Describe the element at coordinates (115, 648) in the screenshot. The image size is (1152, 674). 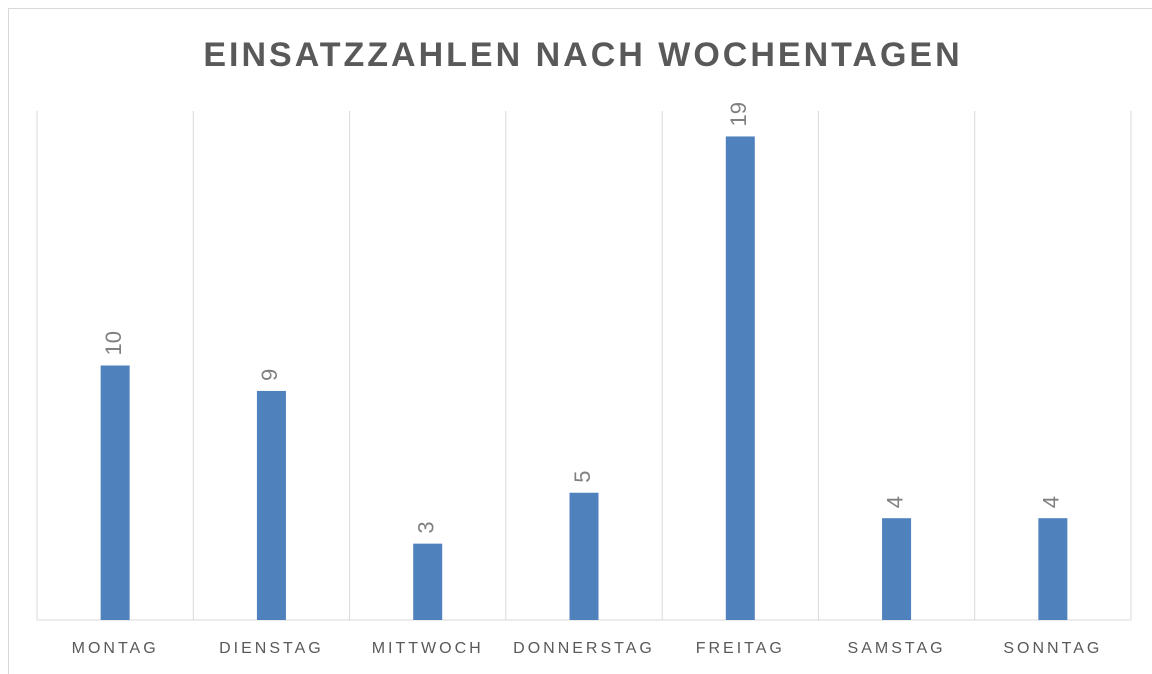
I see `x-tick-label: MONTAG` at that location.